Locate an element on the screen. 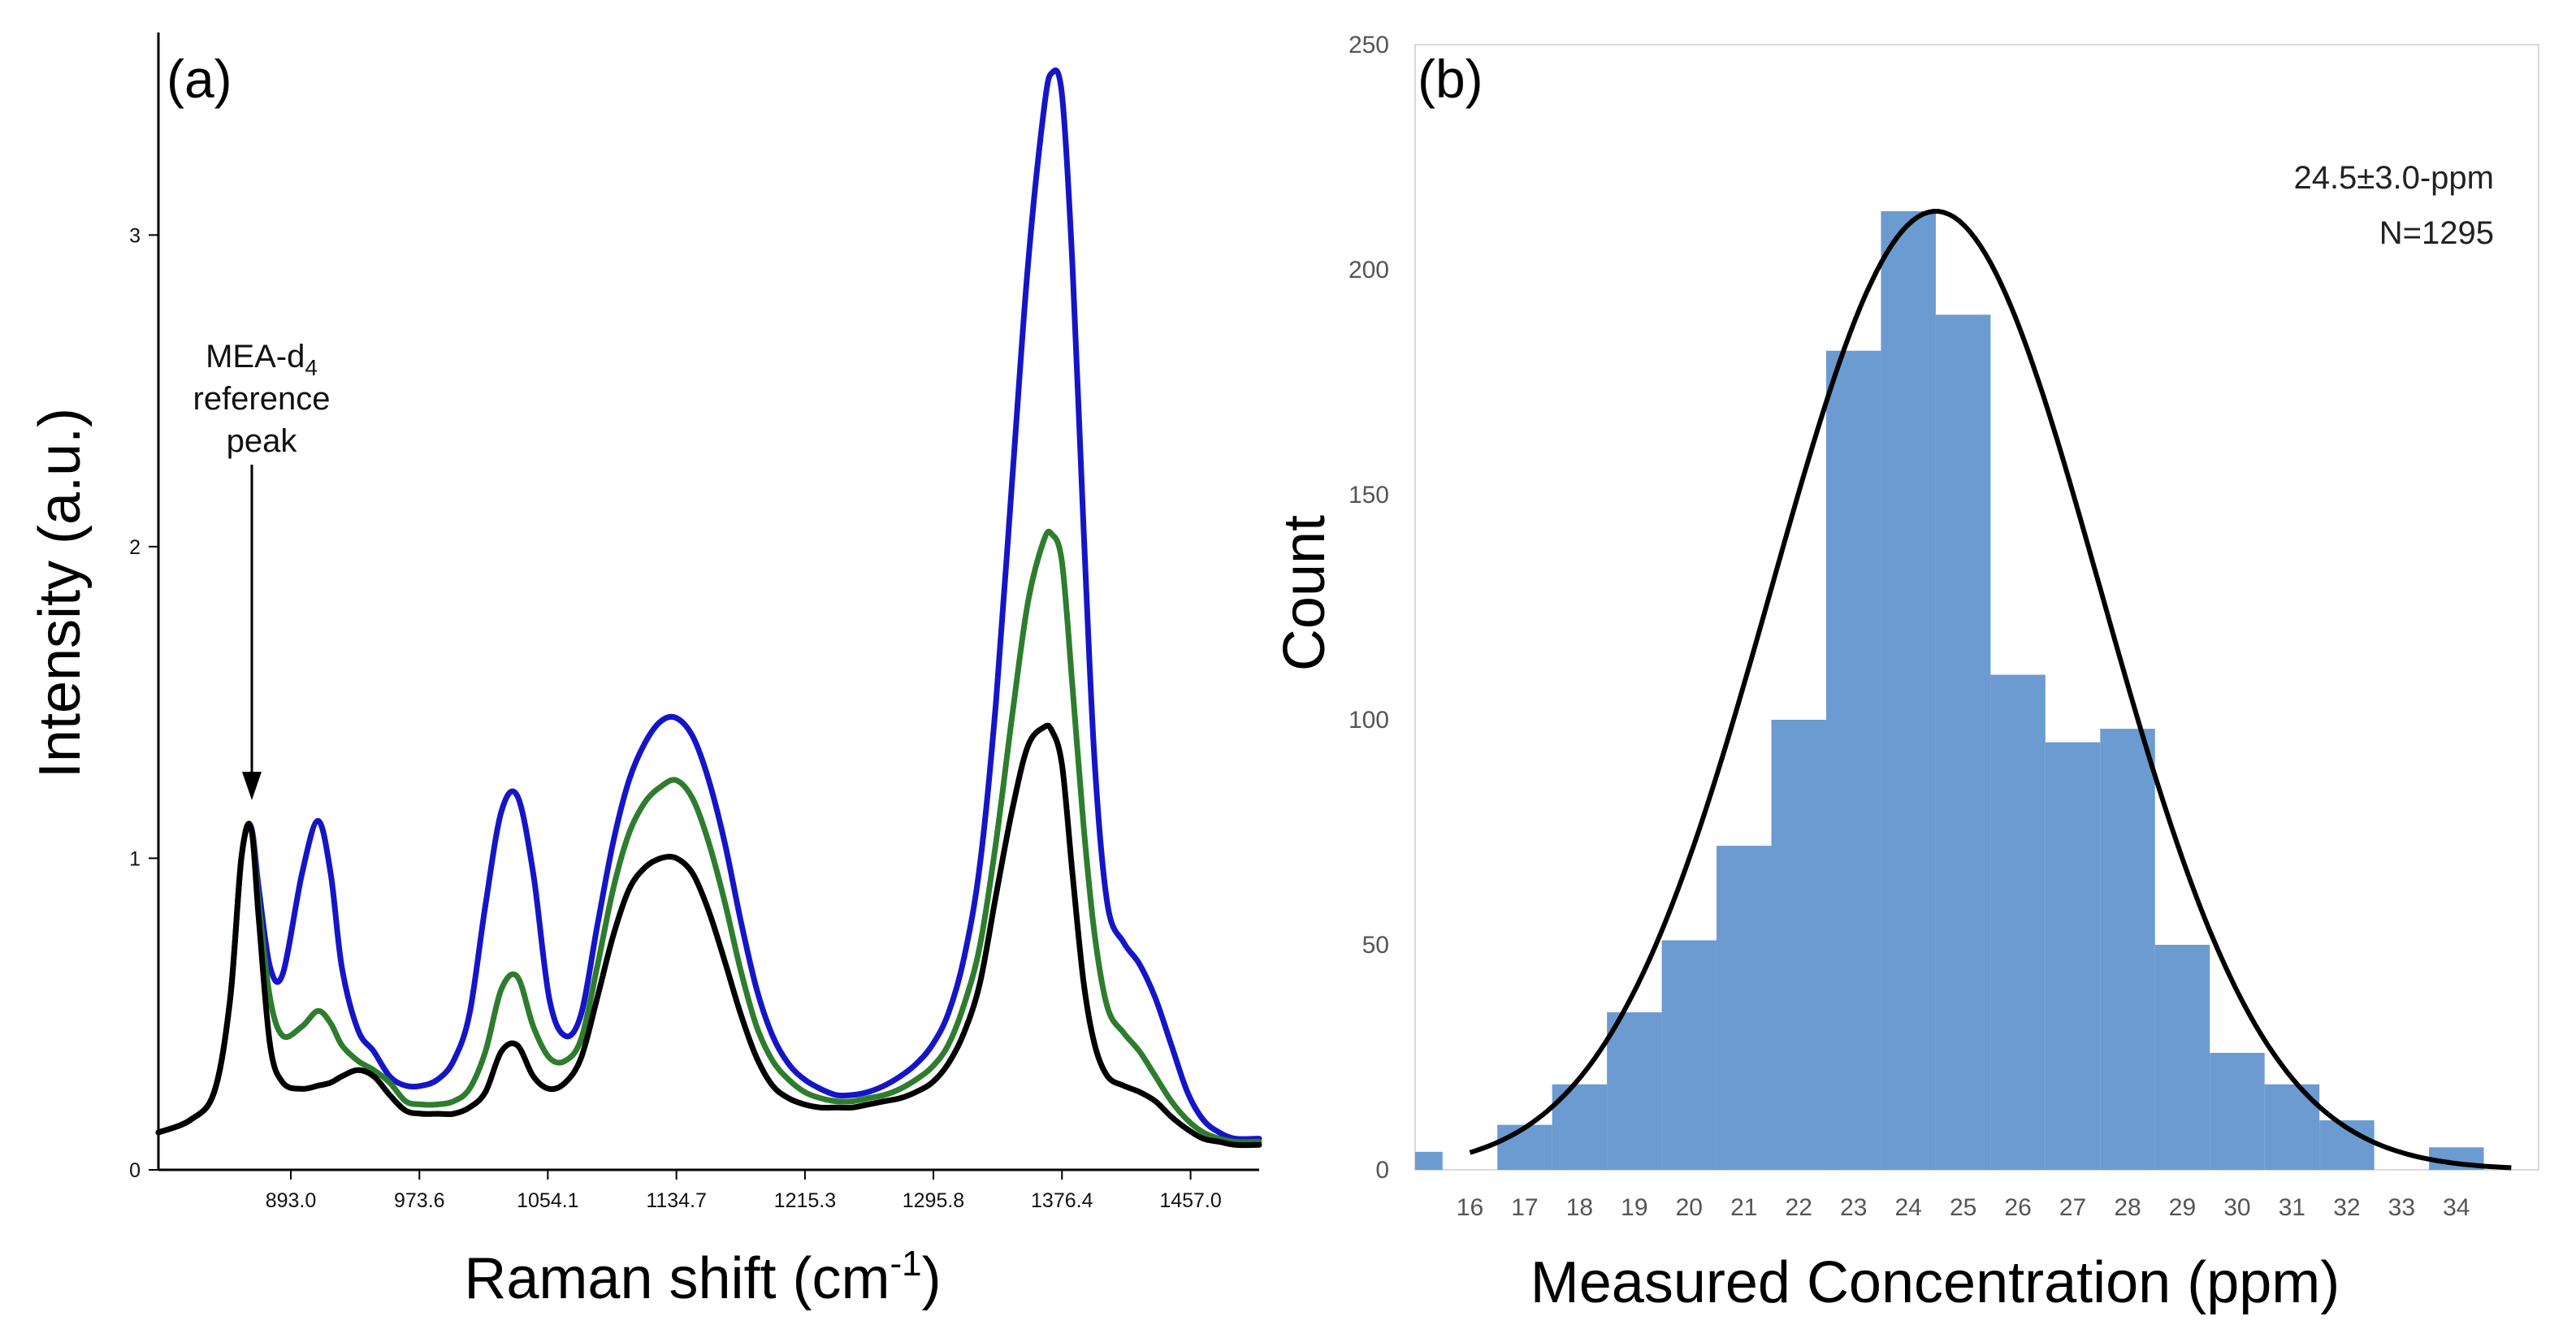 The height and width of the screenshot is (1338, 2576). x-tick-label: 29 is located at coordinates (2182, 1207).